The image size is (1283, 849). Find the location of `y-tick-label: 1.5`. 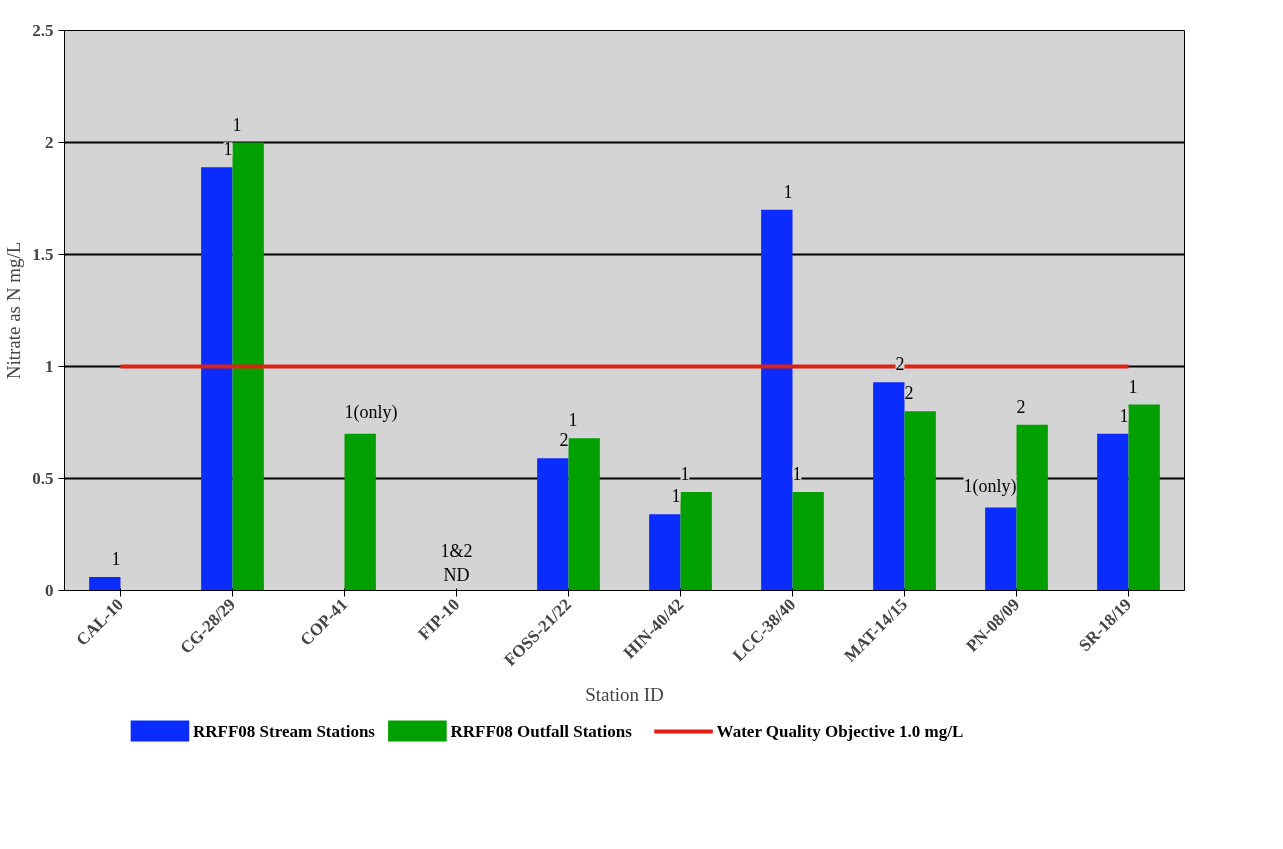

y-tick-label: 1.5 is located at coordinates (43, 254).